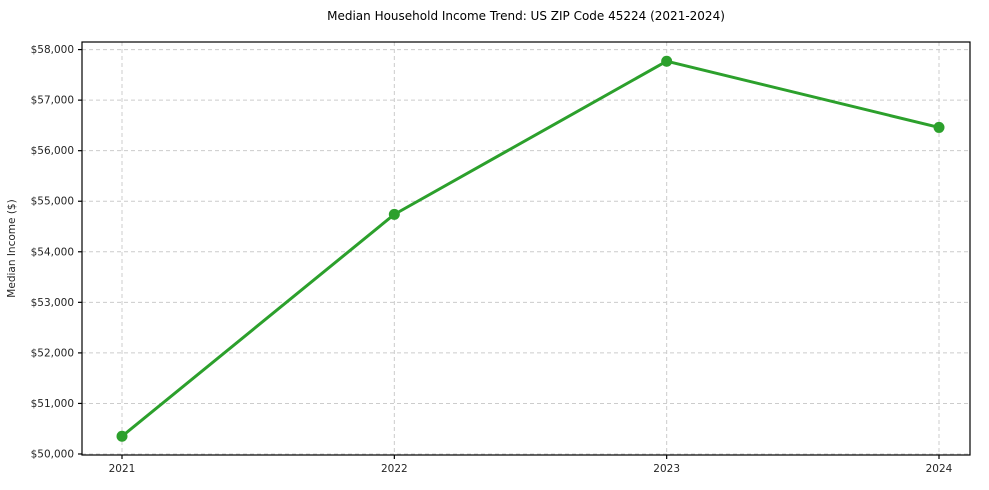 This screenshot has height=490, width=989. Describe the element at coordinates (52, 151) in the screenshot. I see `y-tick-label: $56,000` at that location.